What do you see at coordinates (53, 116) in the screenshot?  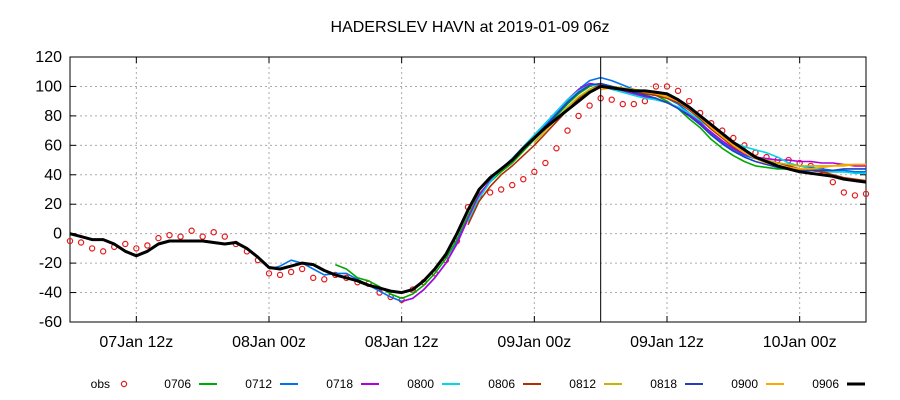 I see `y-tick-label: 80` at bounding box center [53, 116].